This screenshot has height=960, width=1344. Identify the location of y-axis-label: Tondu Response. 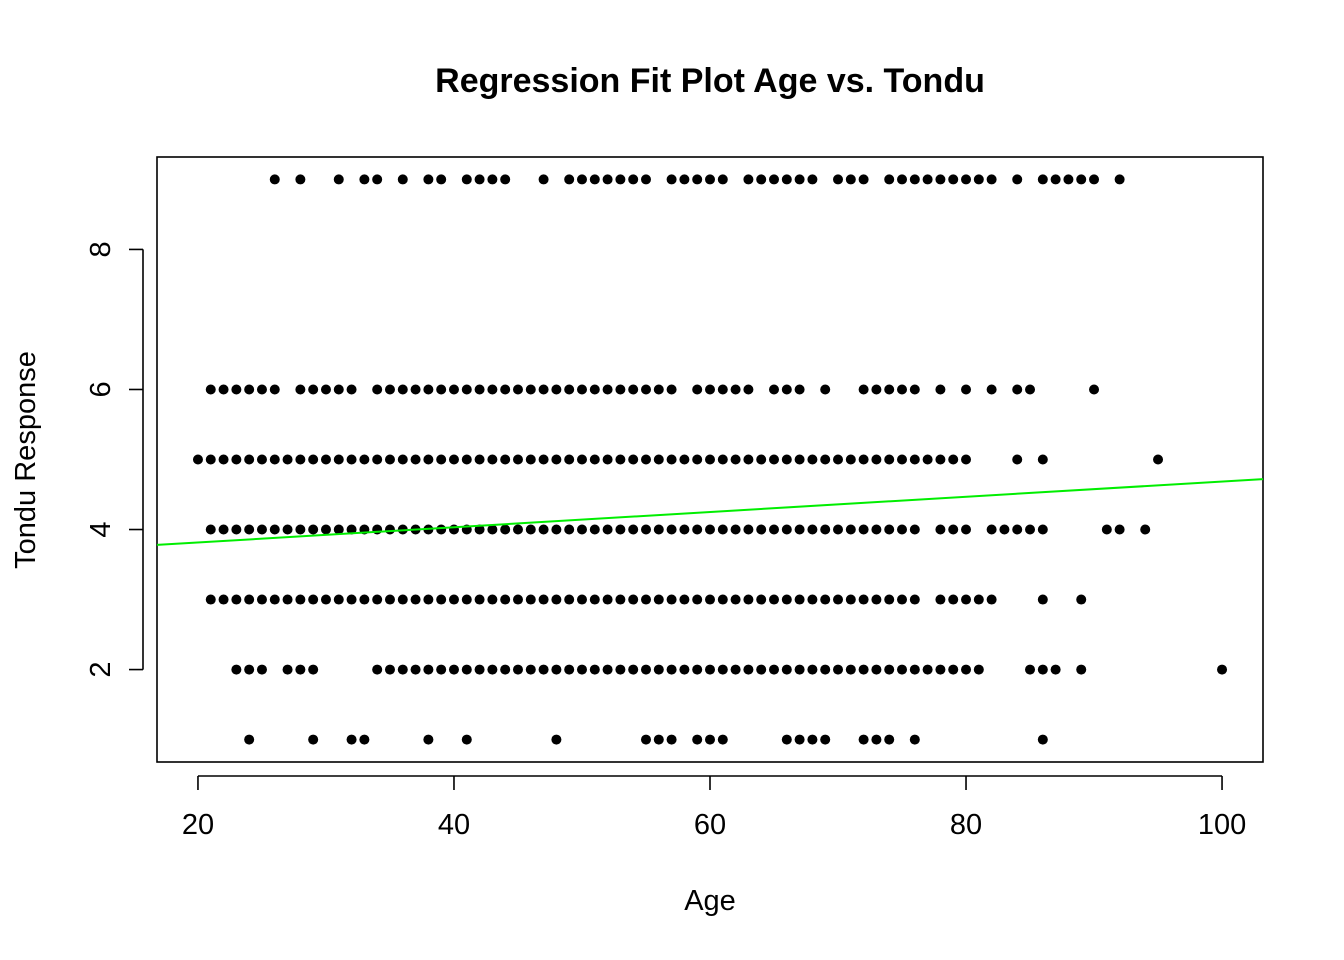
(26, 460).